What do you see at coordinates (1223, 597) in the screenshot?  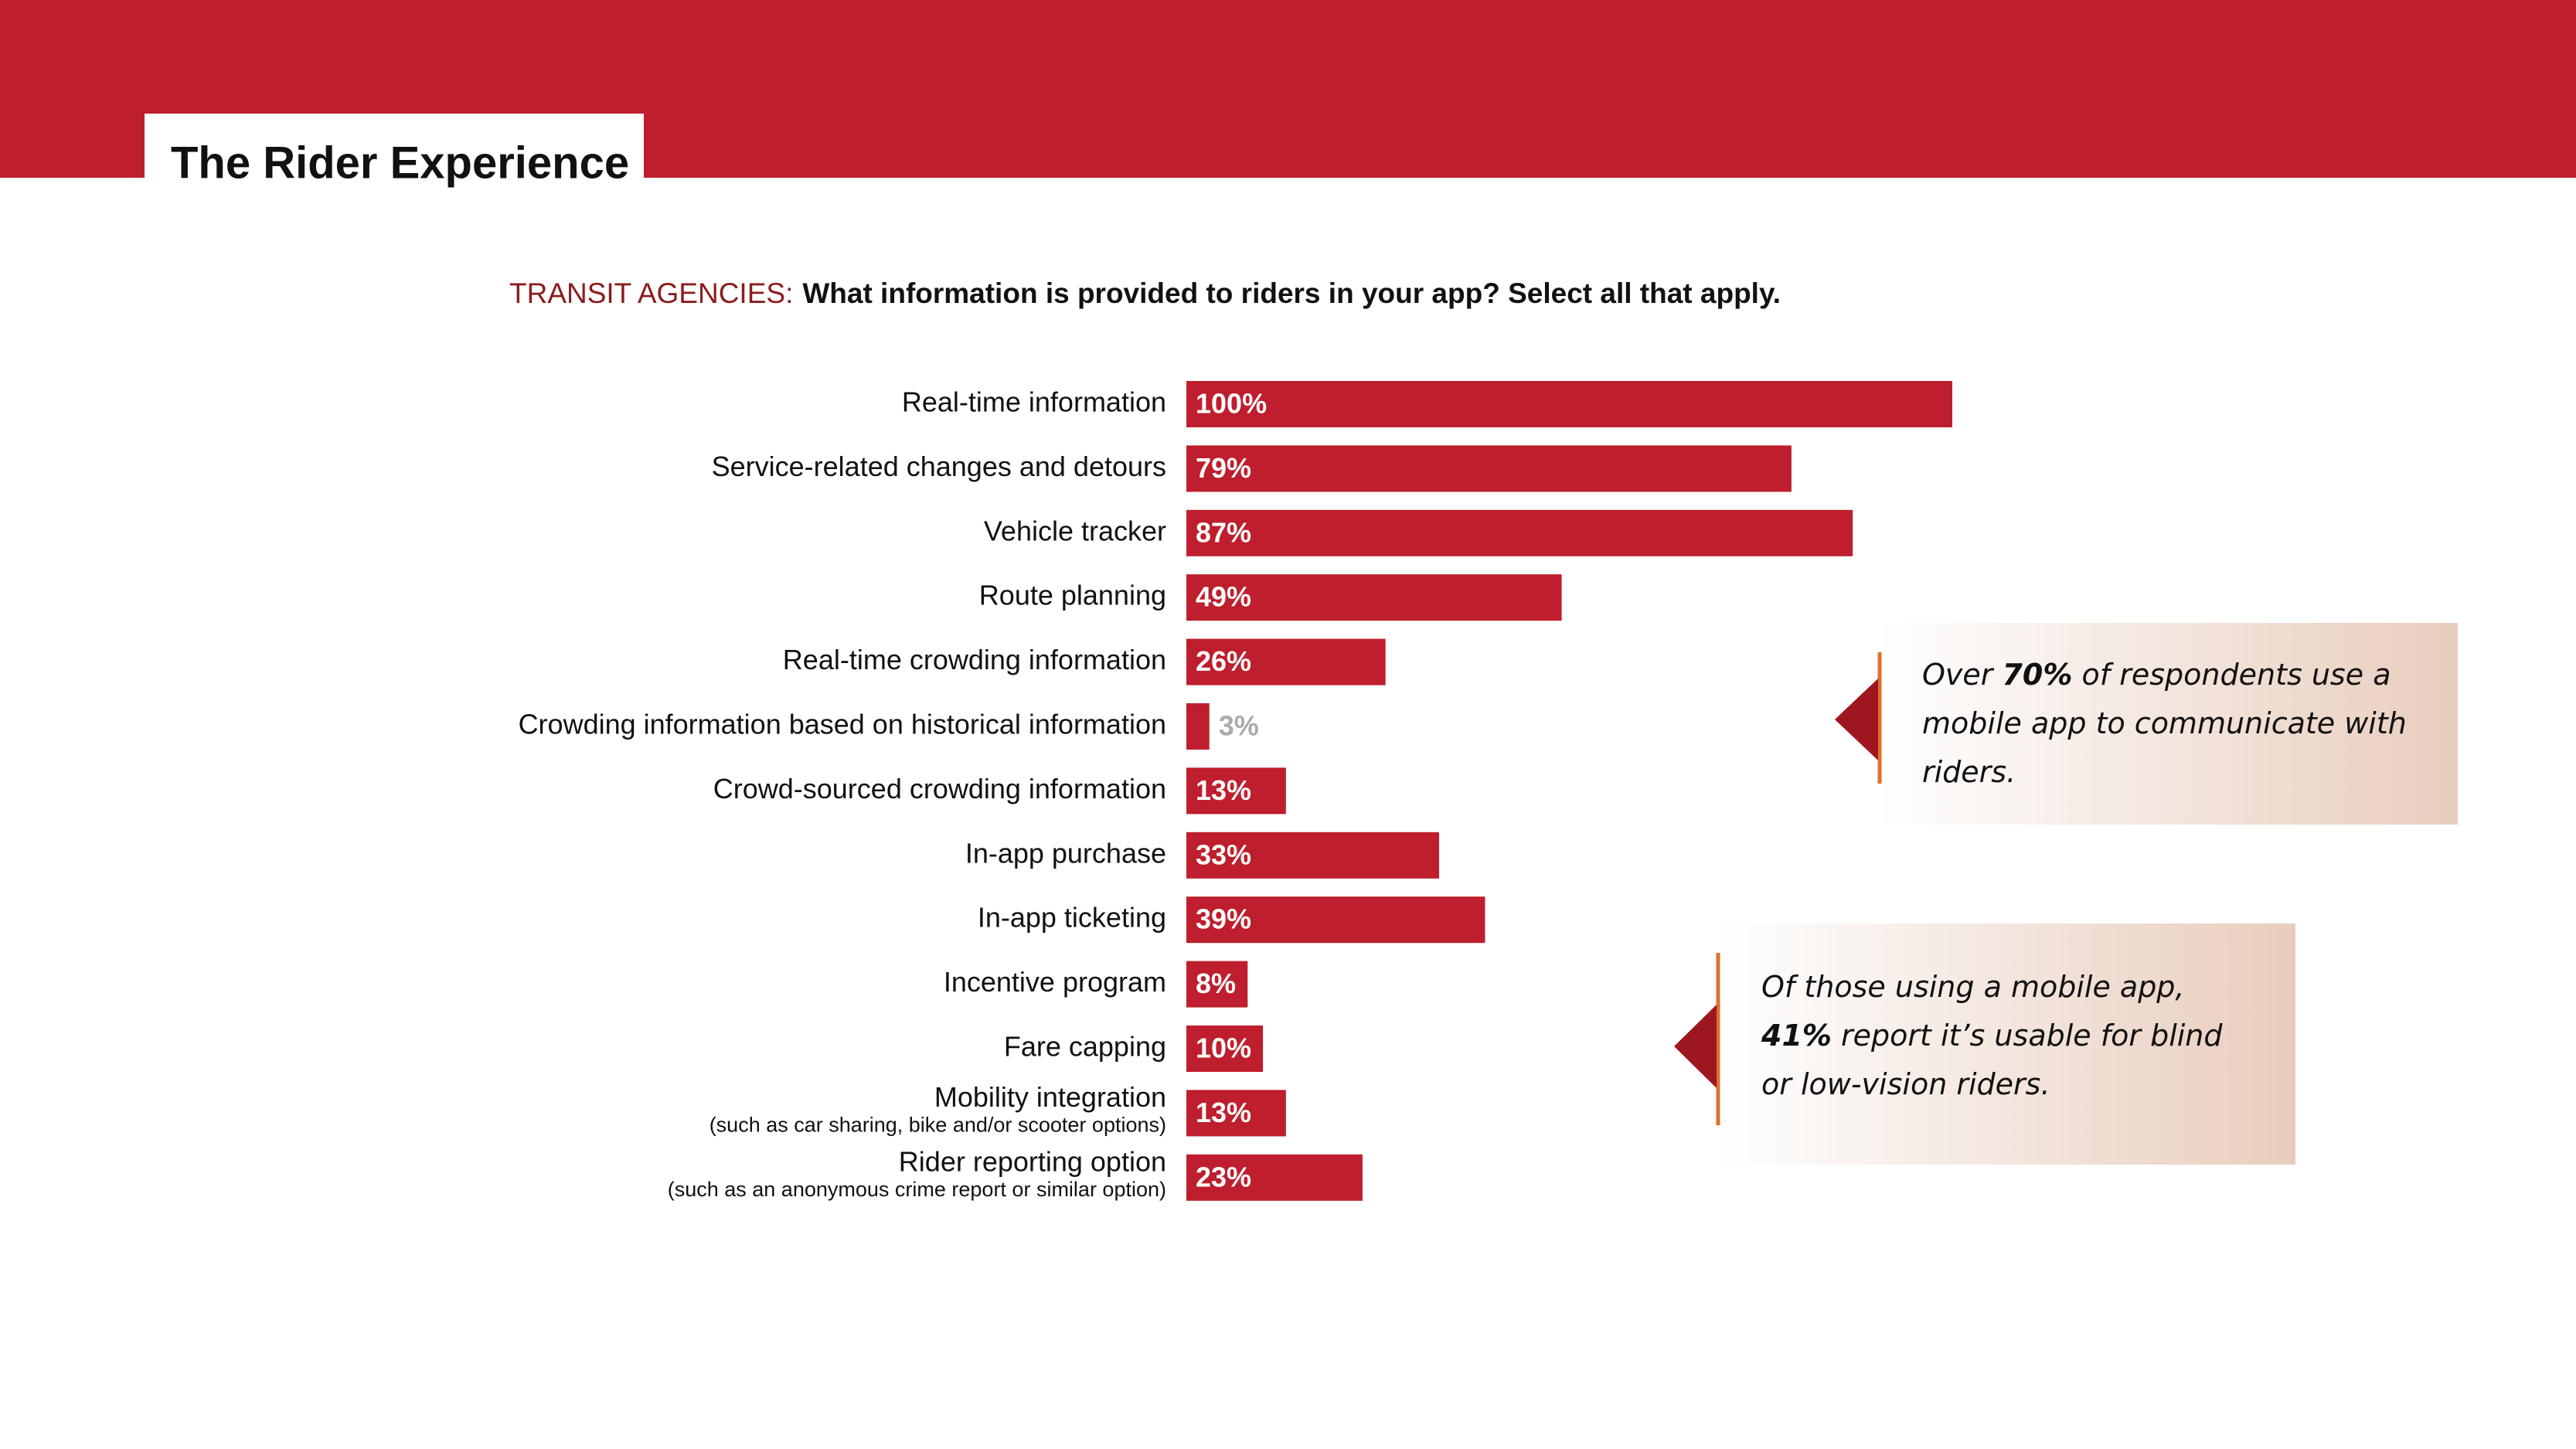 I see `value-label: 49%` at bounding box center [1223, 597].